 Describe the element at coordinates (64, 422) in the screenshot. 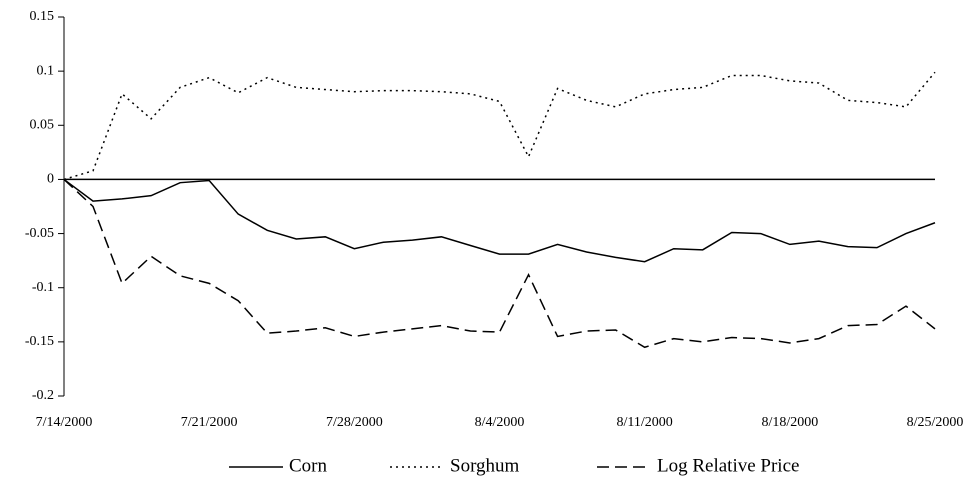

I see `x-tick-label: 7/14/2000` at that location.